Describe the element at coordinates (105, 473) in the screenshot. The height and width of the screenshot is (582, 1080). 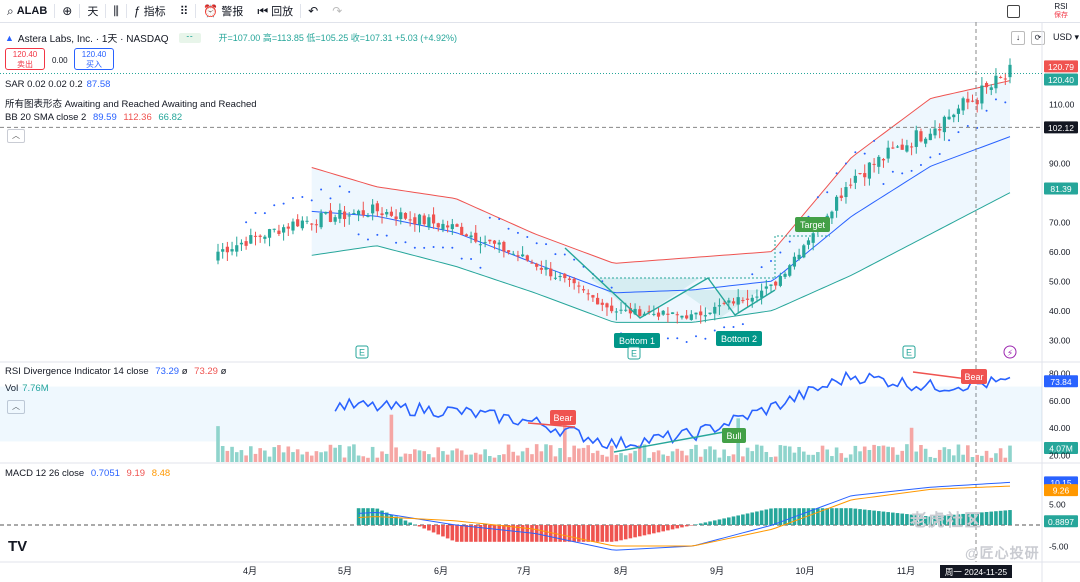
I see `macd-value-1: 0.7051` at that location.